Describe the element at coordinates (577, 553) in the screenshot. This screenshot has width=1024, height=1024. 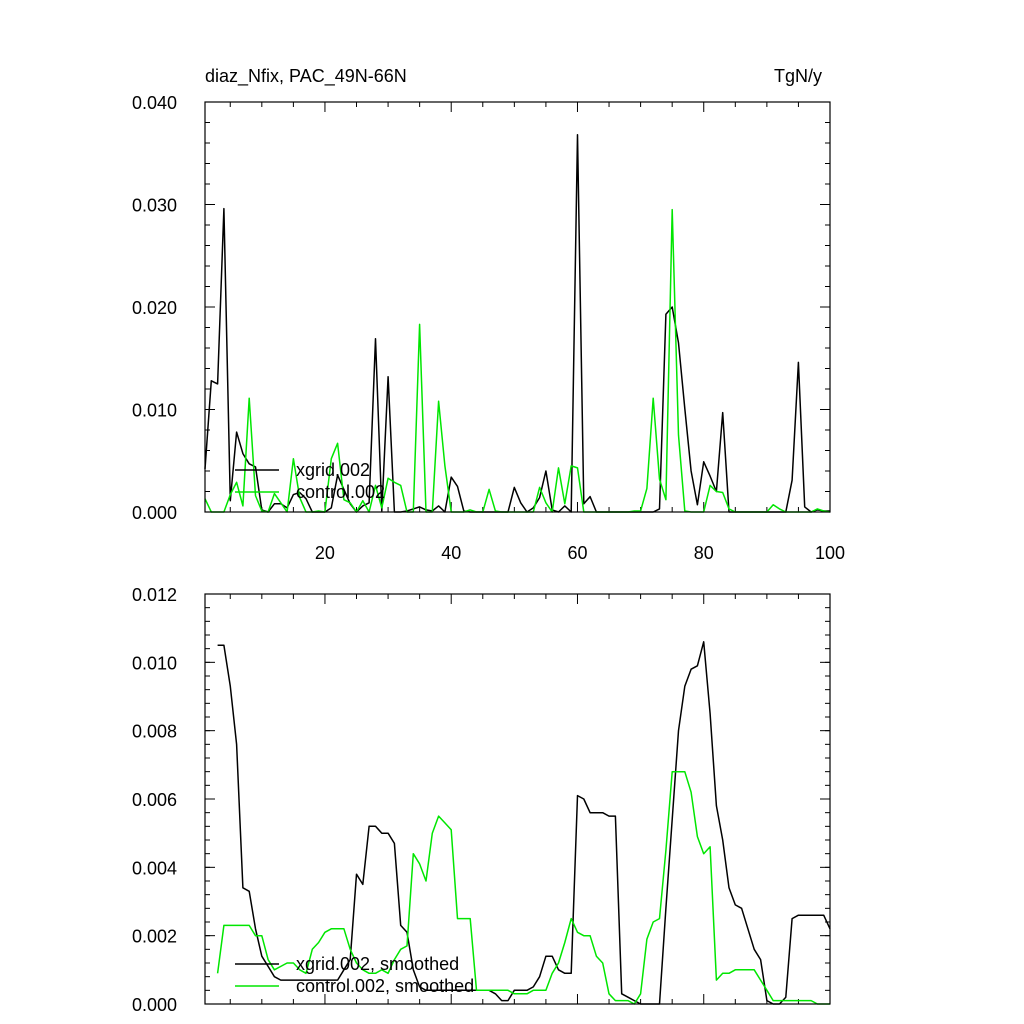
I see `x-tick-label: 60` at that location.